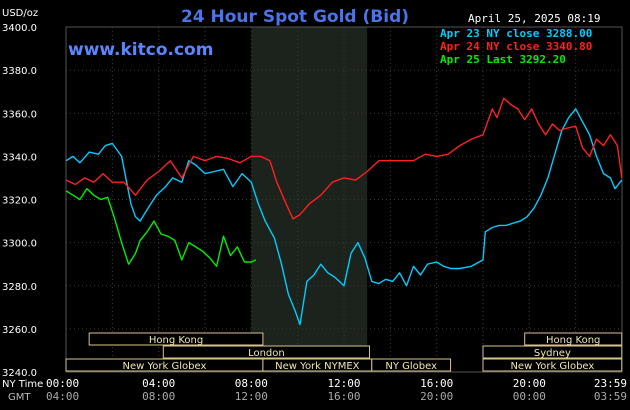  What do you see at coordinates (343, 383) in the screenshot?
I see `x-tick-label-ny: 12:00` at bounding box center [343, 383].